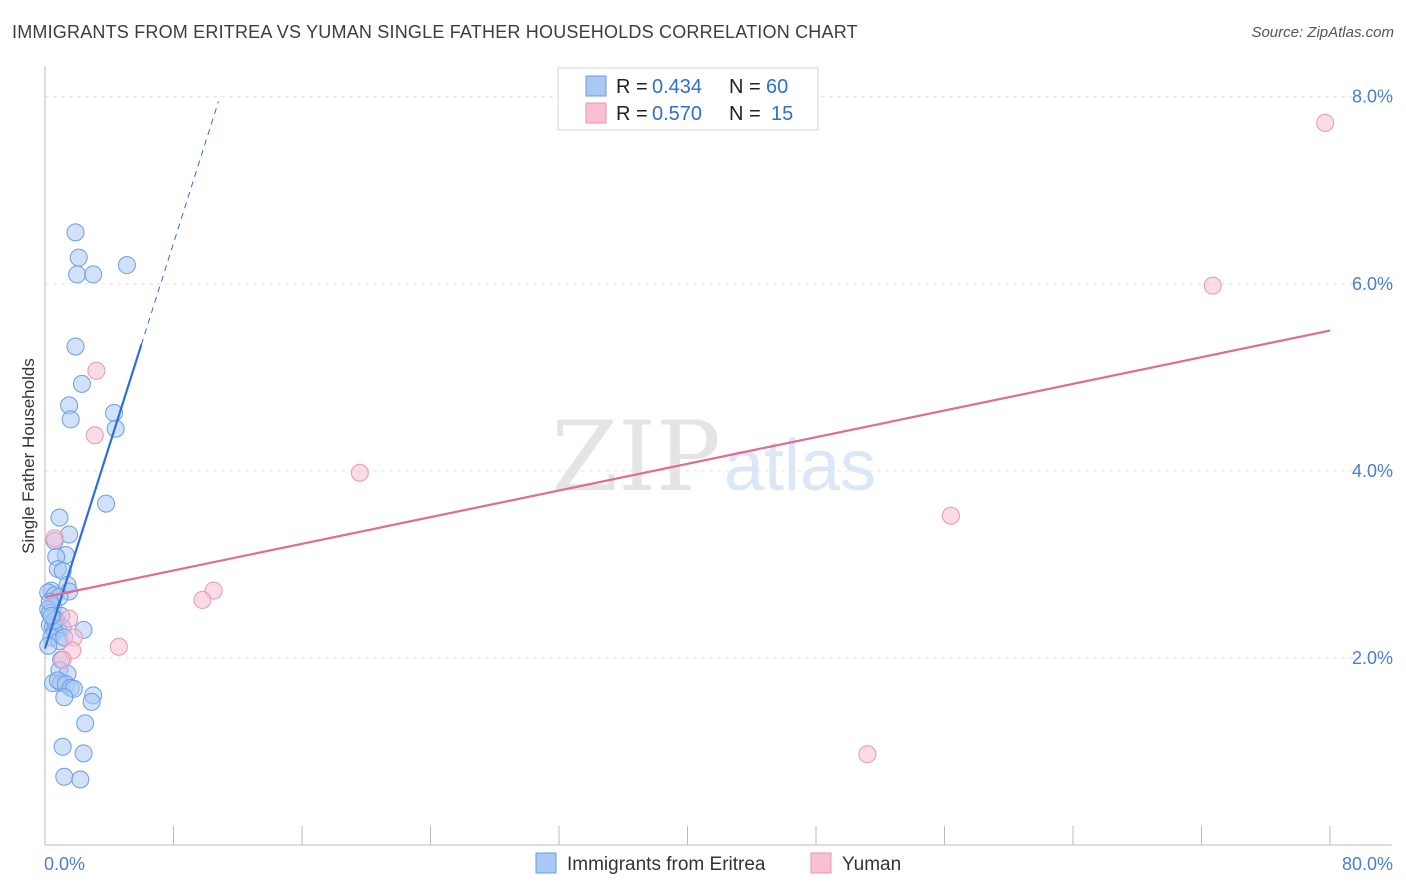  What do you see at coordinates (782, 114) in the screenshot?
I see `legend-n-value-2: 15` at bounding box center [782, 114].